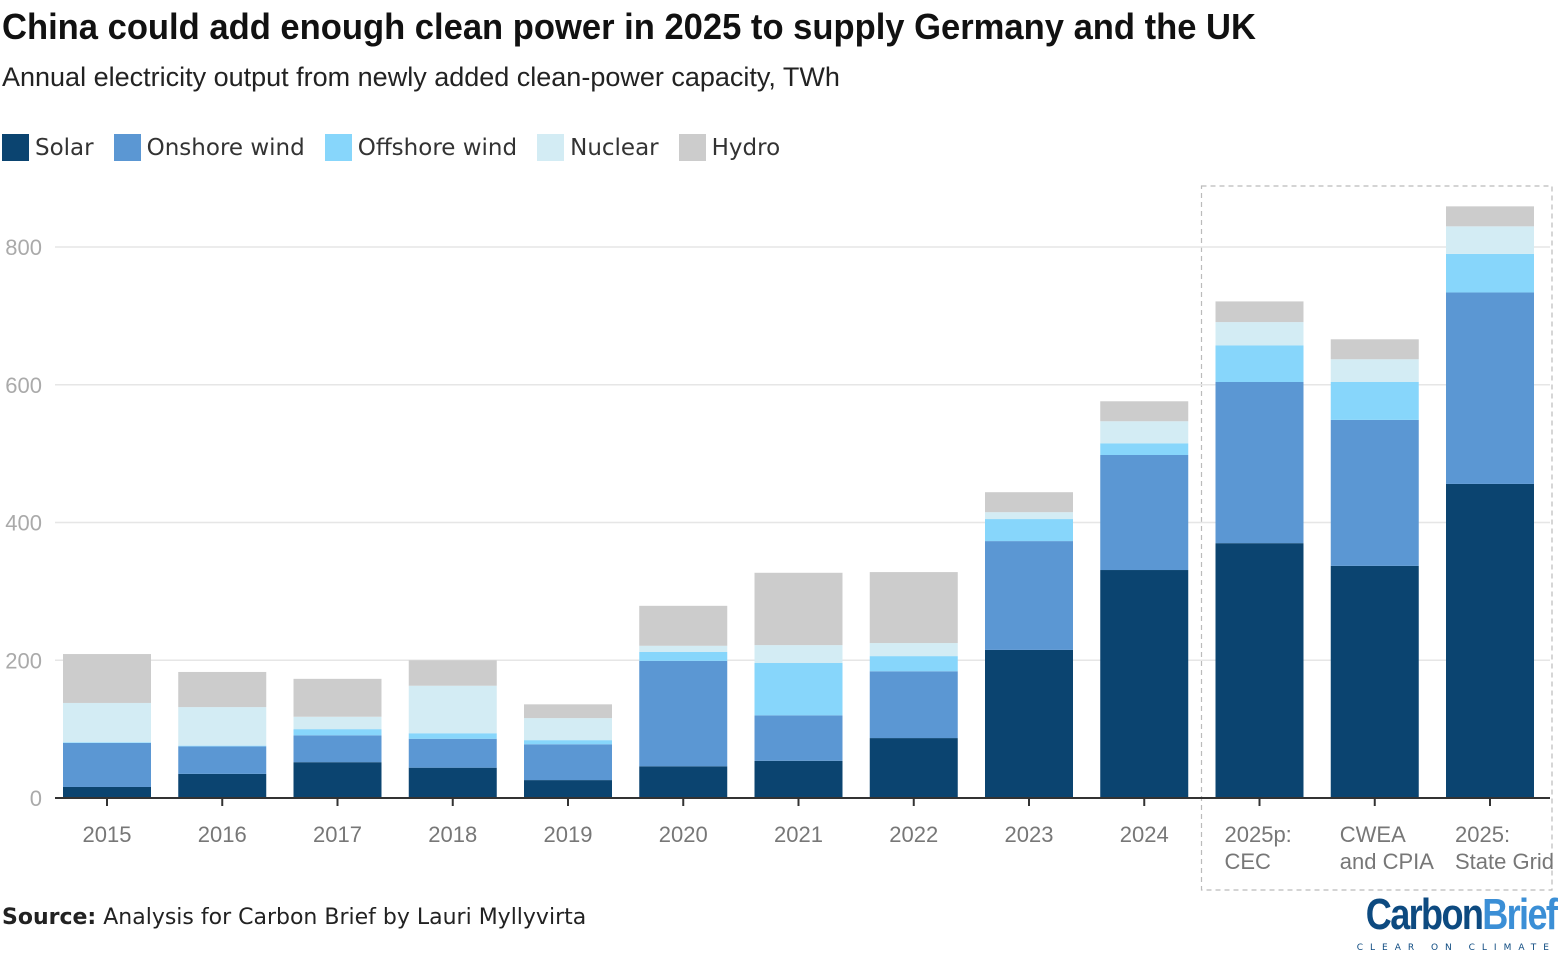  What do you see at coordinates (798, 834) in the screenshot?
I see `x-tick-label: 2021` at bounding box center [798, 834].